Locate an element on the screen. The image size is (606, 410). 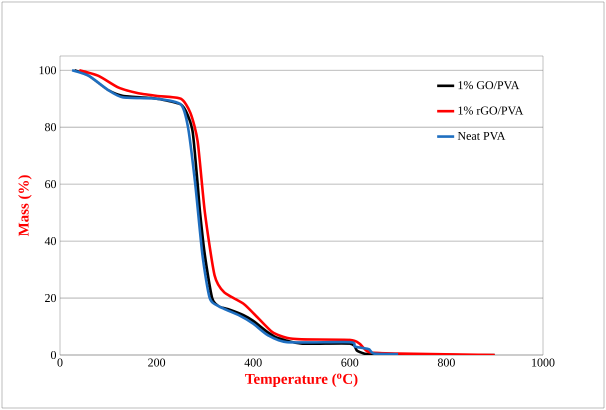
y-tick-label: 40 is located at coordinates (50, 241).